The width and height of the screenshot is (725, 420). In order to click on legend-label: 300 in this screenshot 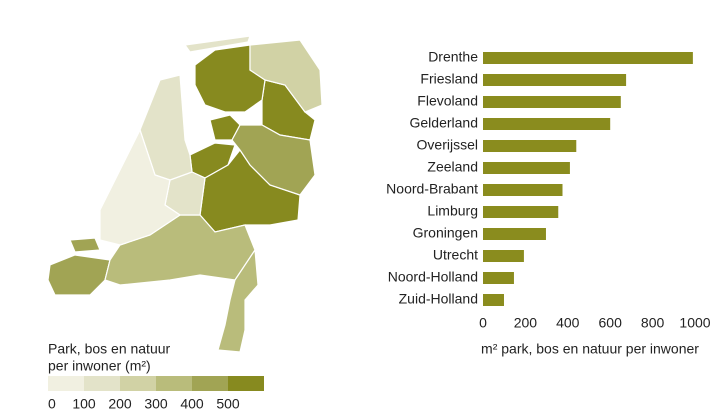, I will do `click(156, 404)`.